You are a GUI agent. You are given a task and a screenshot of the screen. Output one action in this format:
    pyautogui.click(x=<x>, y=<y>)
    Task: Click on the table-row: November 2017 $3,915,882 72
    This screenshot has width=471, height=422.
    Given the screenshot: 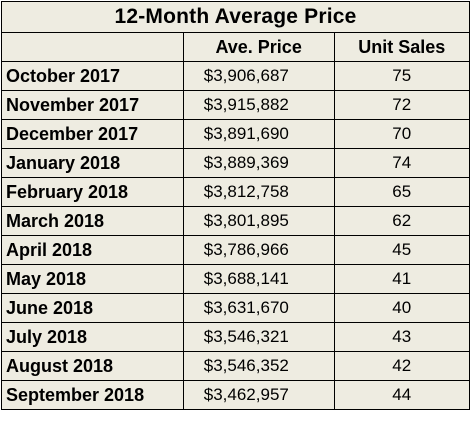 What is the action you would take?
    pyautogui.click(x=235, y=105)
    